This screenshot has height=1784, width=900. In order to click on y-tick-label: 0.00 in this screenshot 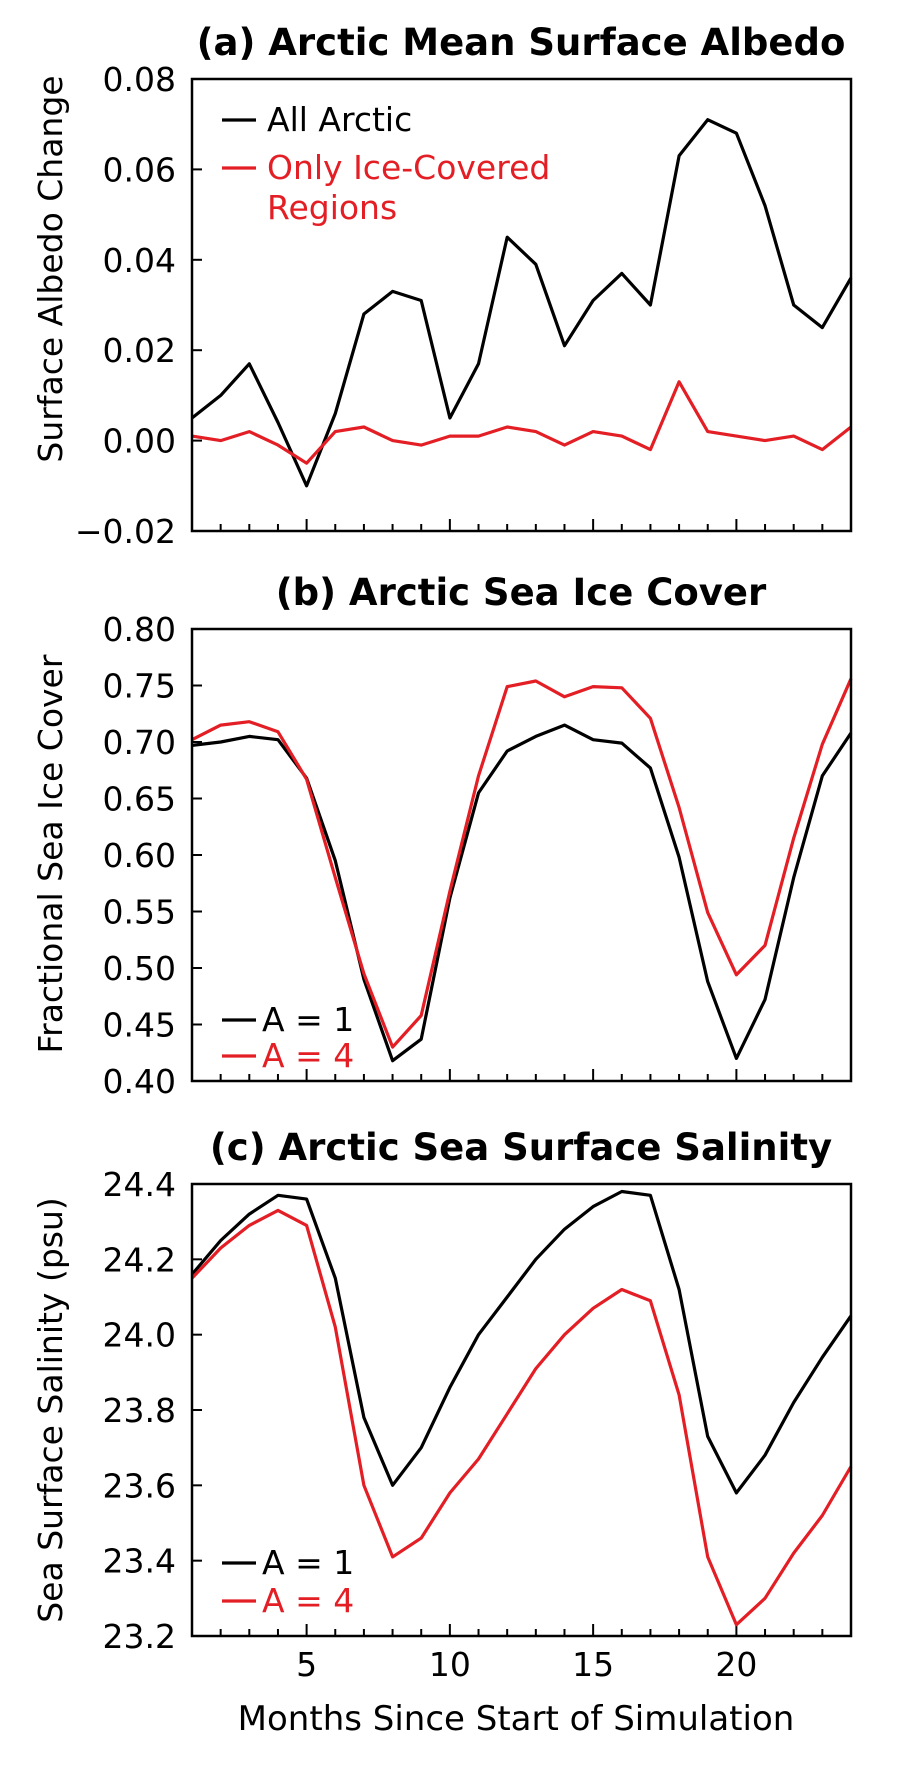, I will do `click(139, 441)`.